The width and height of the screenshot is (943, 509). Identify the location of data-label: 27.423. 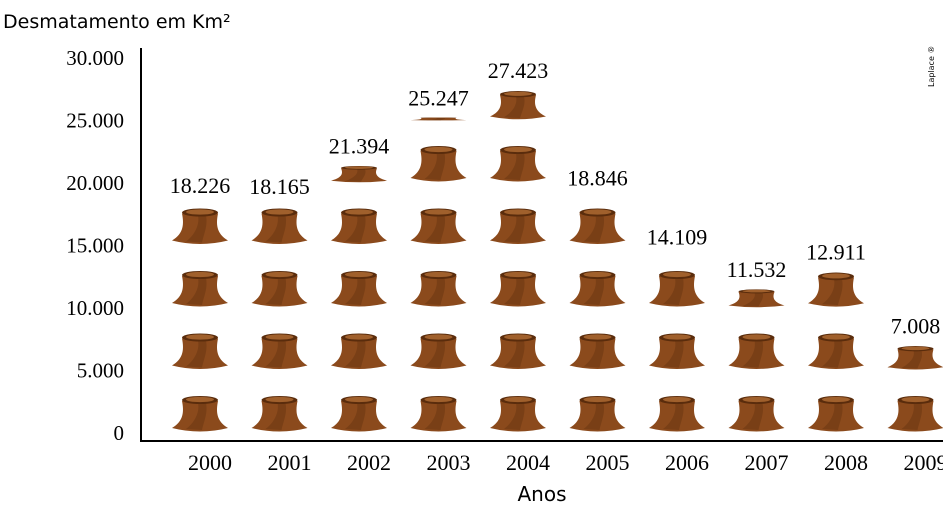
(518, 70).